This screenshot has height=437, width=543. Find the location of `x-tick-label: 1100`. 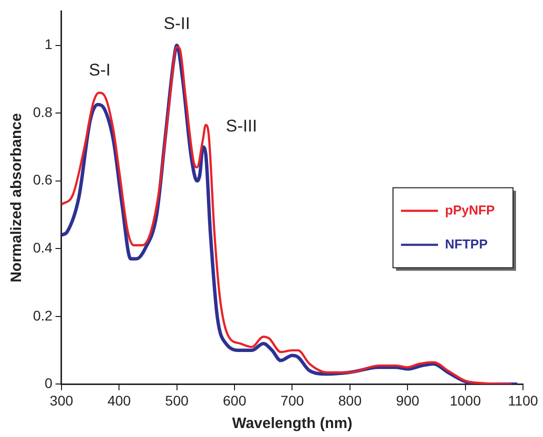

x-tick-label: 1100 is located at coordinates (523, 400).